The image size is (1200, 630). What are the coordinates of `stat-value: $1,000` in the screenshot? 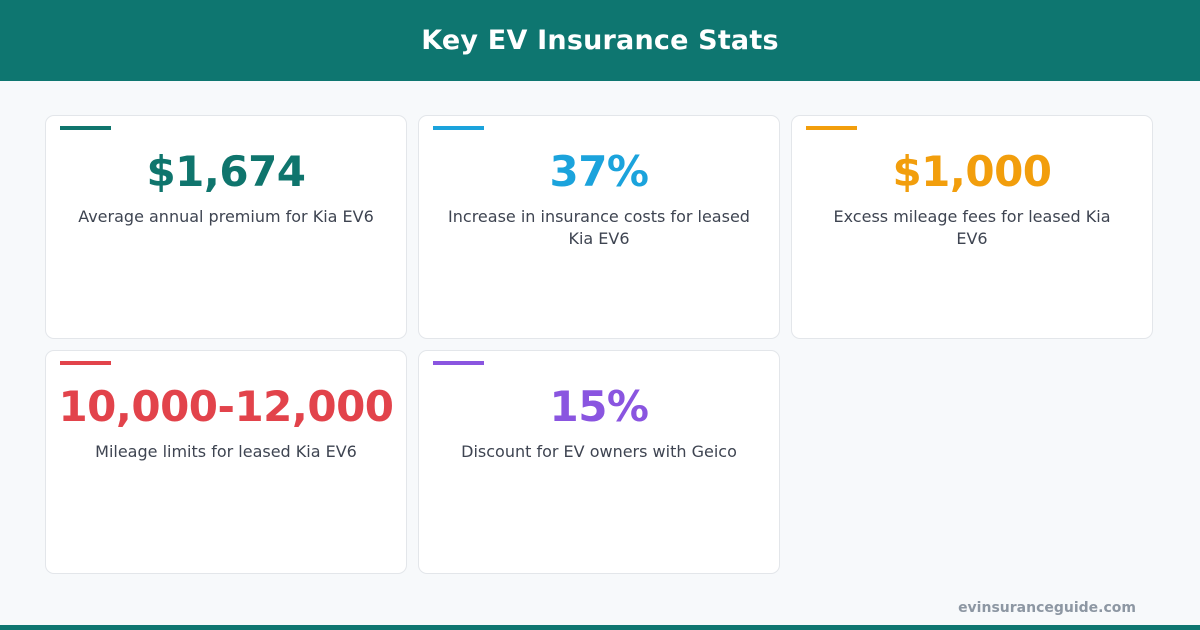 It's located at (972, 171).